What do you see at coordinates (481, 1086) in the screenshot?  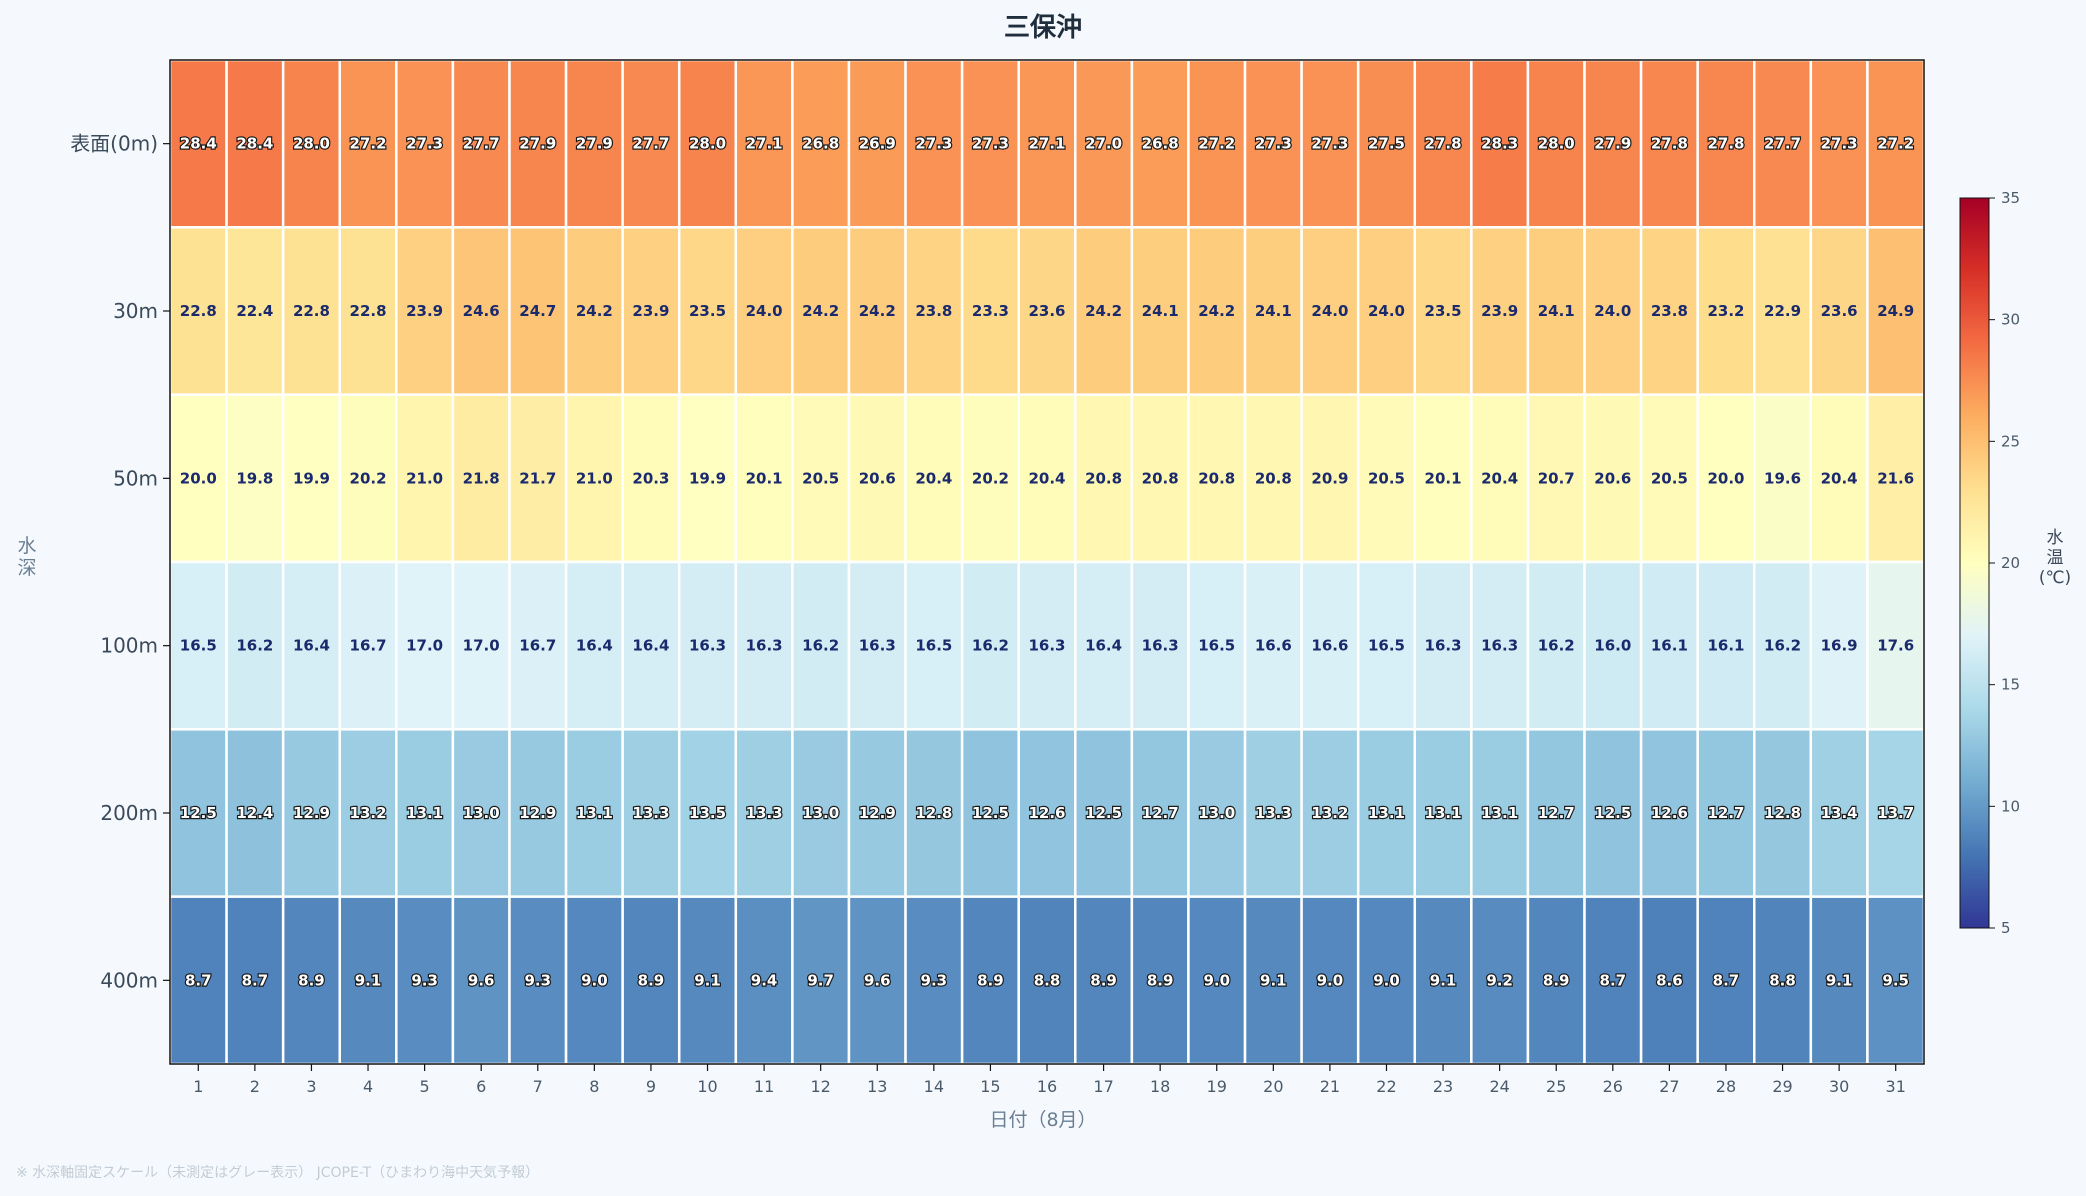 I see `x-tick-label: 6` at bounding box center [481, 1086].